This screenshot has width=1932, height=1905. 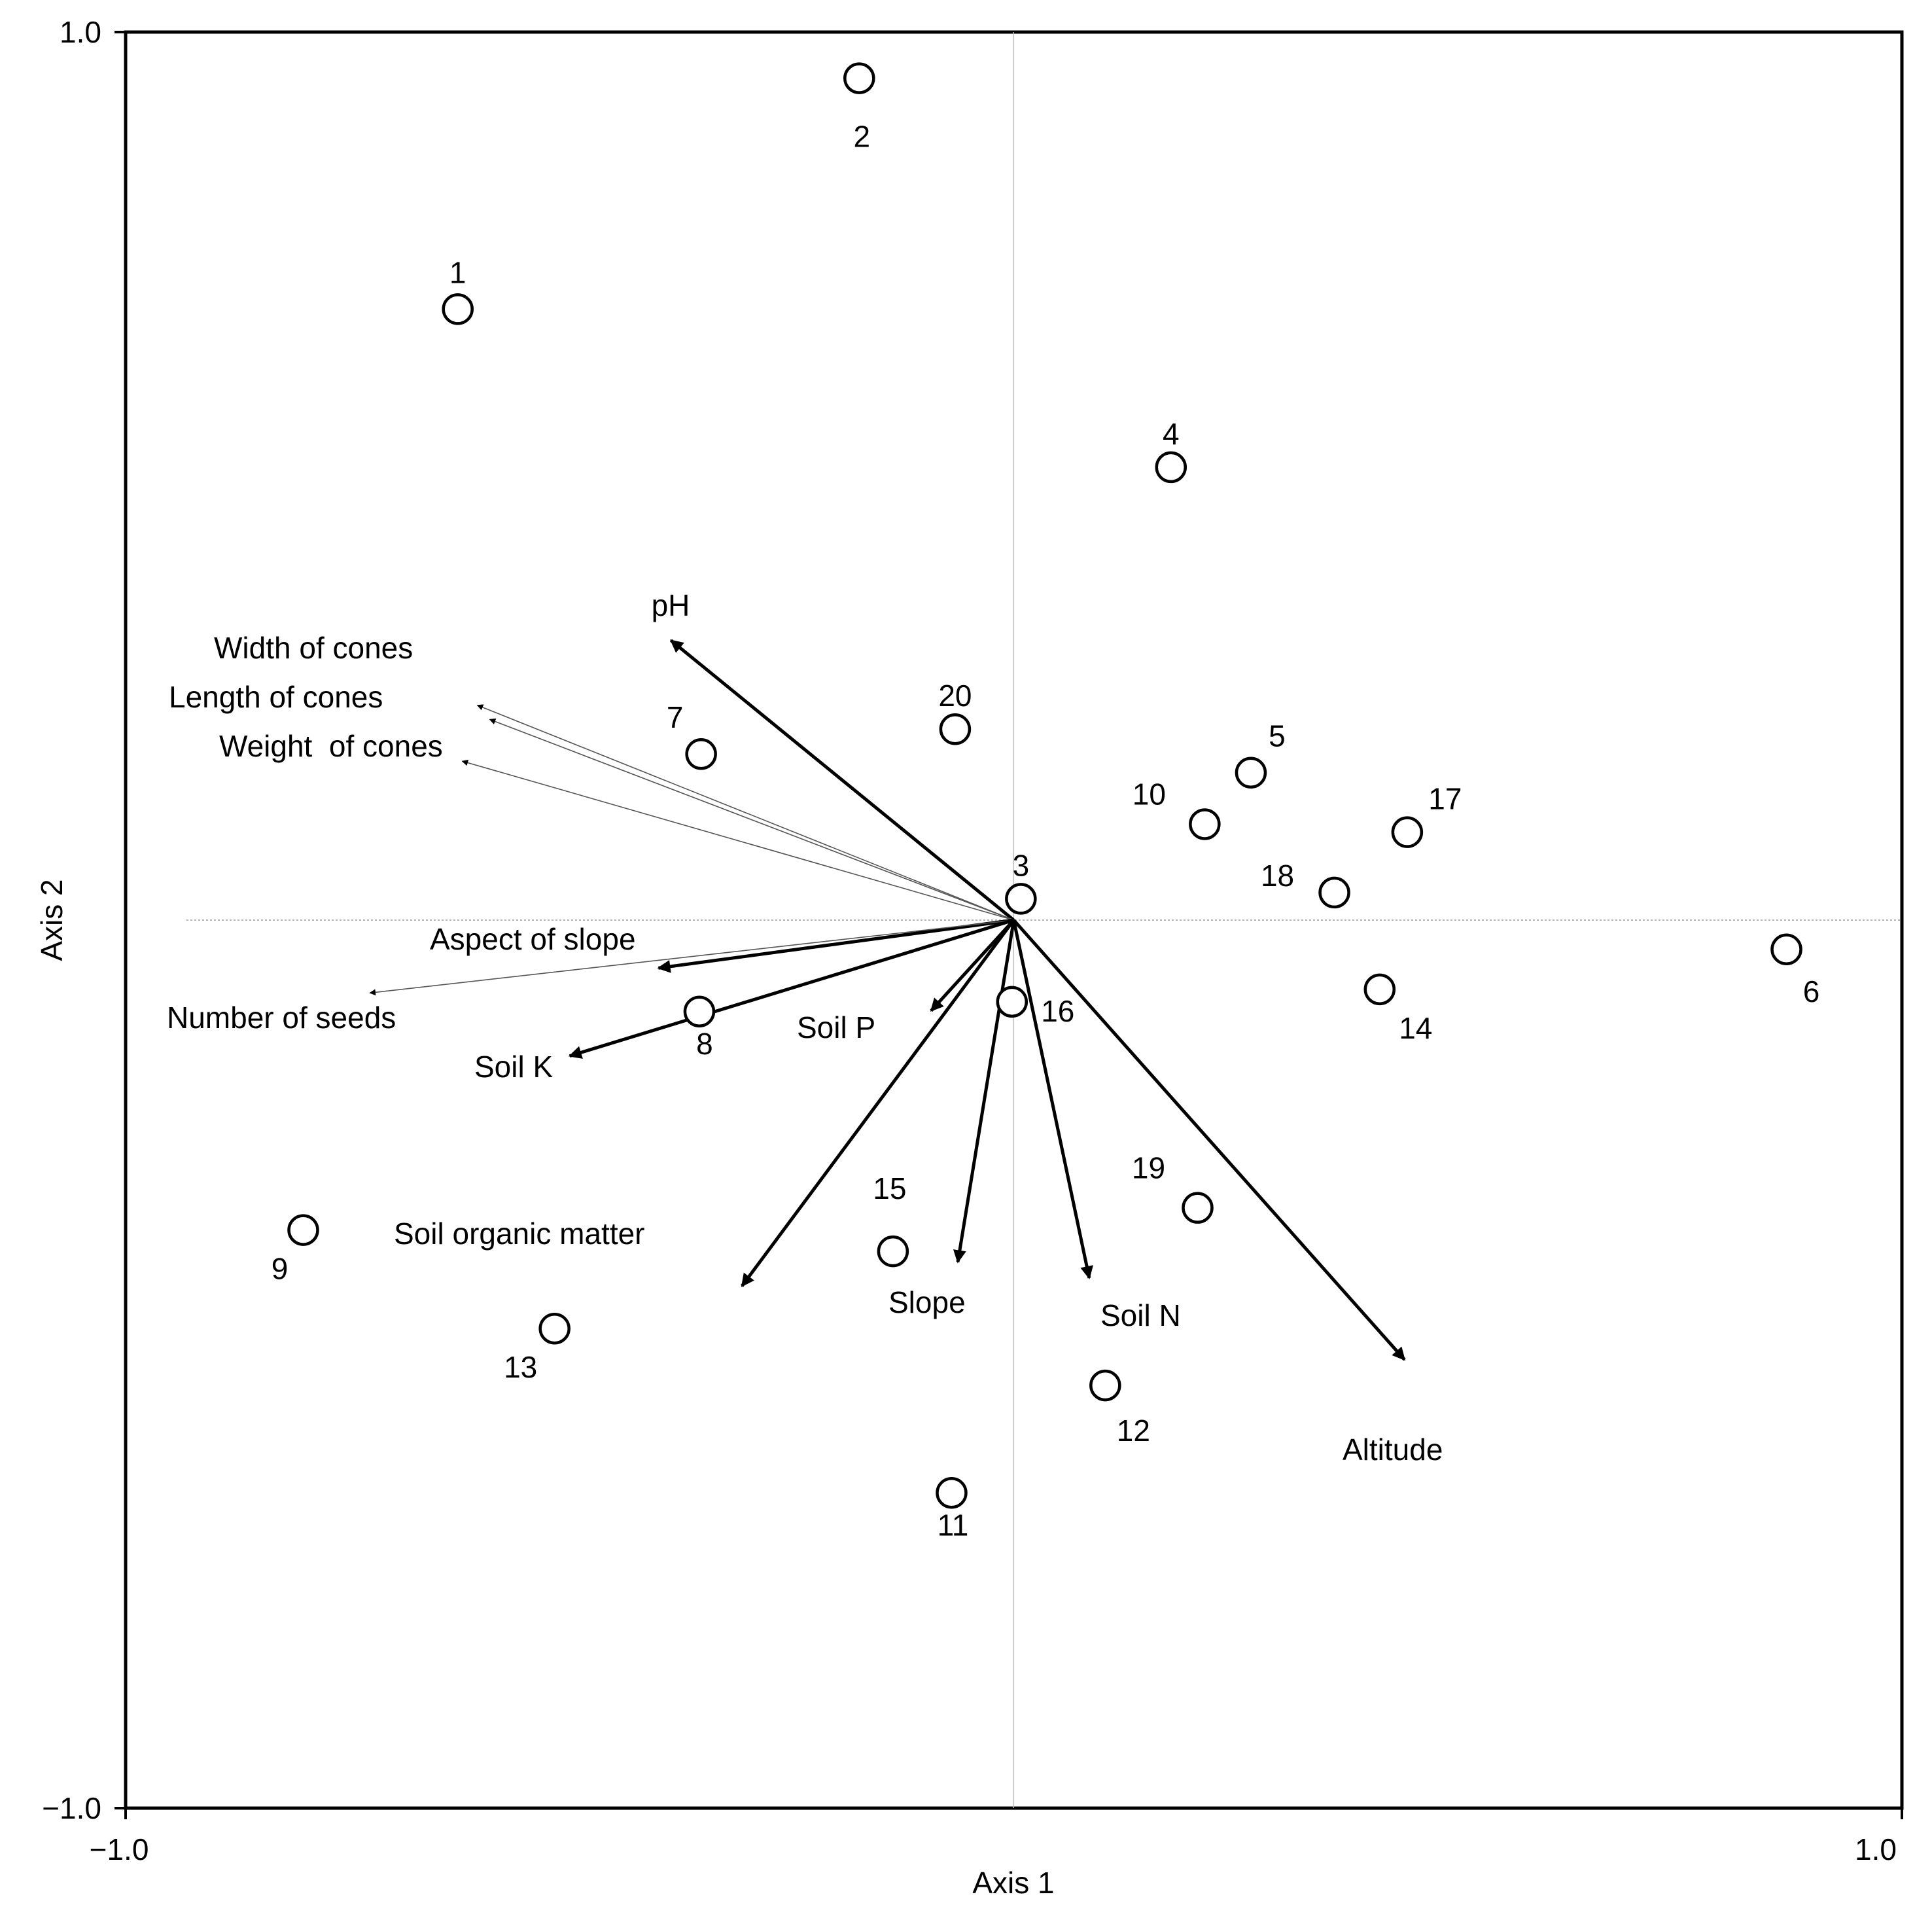 I want to click on x-tick-label-right: 1.0, so click(x=1876, y=1849).